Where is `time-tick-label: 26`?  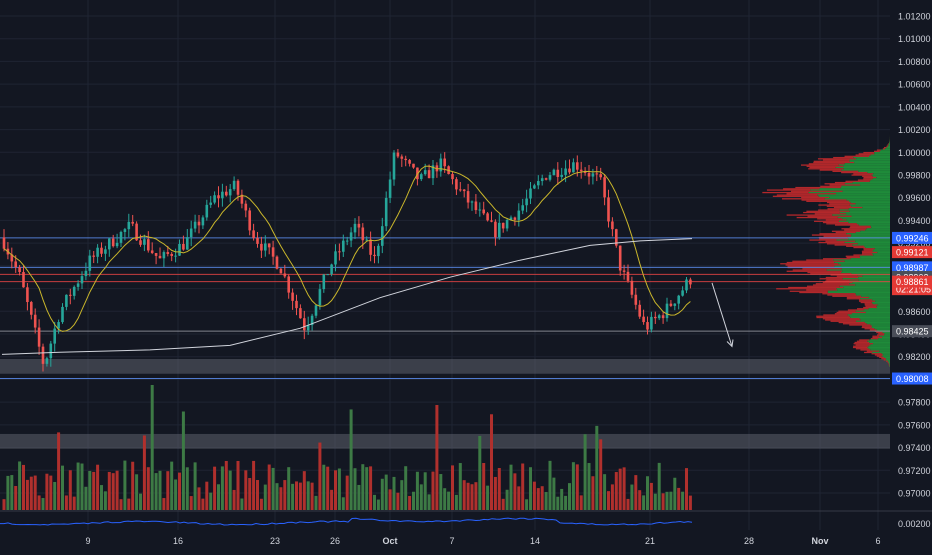 time-tick-label: 26 is located at coordinates (335, 541).